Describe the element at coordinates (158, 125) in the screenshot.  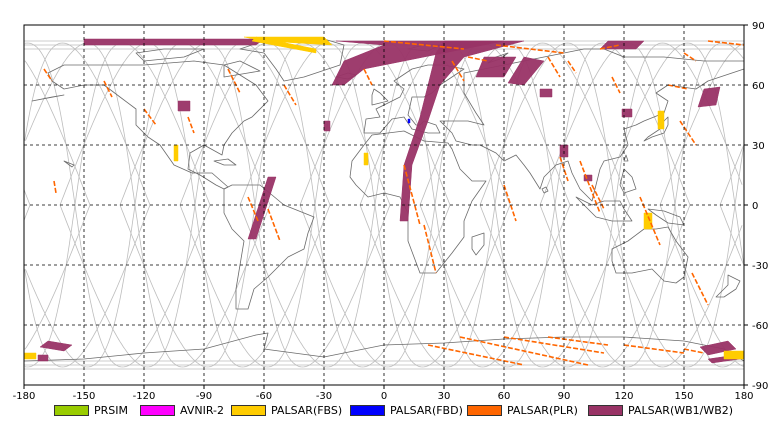
I see `coastline-north-america` at that location.